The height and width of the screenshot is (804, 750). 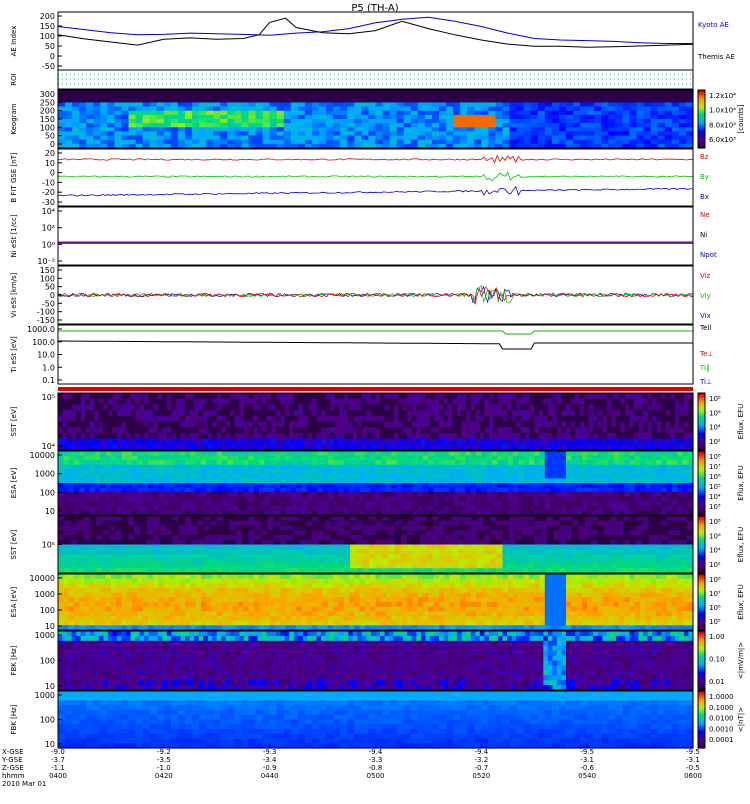 What do you see at coordinates (14, 482) in the screenshot?
I see `esa1-ylabel: ESA [eV]` at bounding box center [14, 482].